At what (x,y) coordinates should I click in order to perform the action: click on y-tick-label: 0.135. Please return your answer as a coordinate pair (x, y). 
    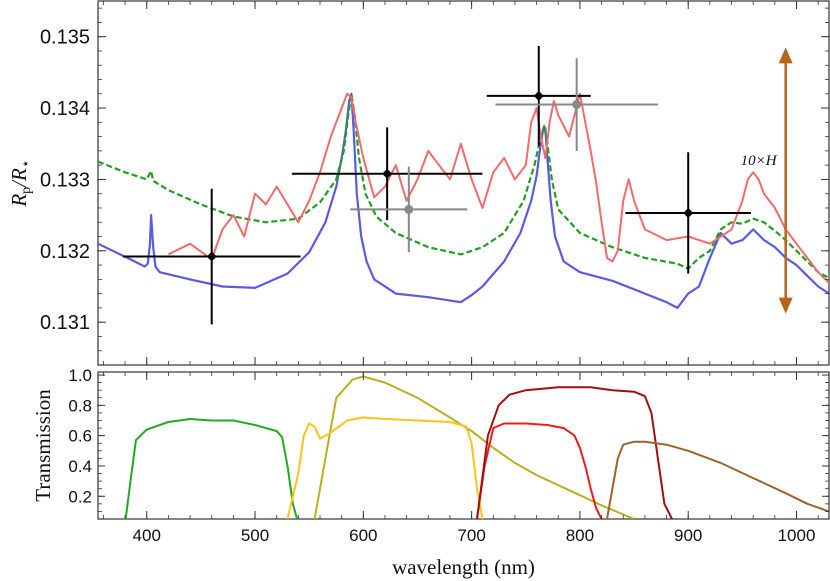
    Looking at the image, I should click on (65, 38).